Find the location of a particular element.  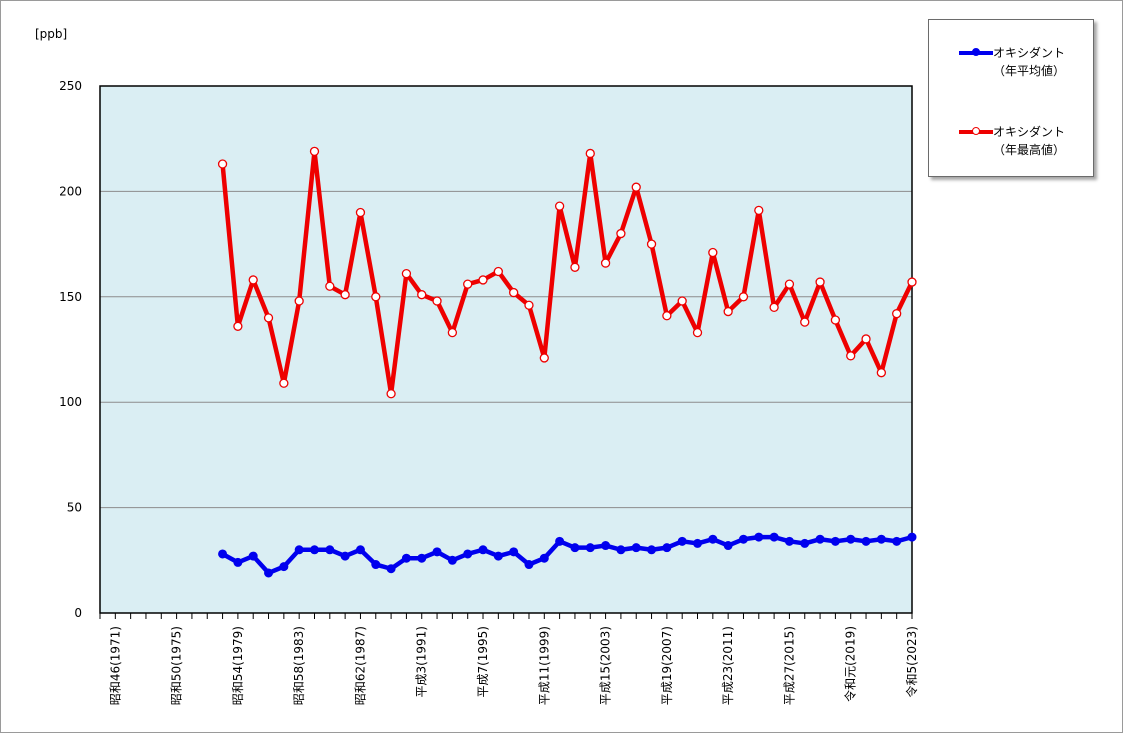

x-tick-label: 平成19(2007) is located at coordinates (667, 665).